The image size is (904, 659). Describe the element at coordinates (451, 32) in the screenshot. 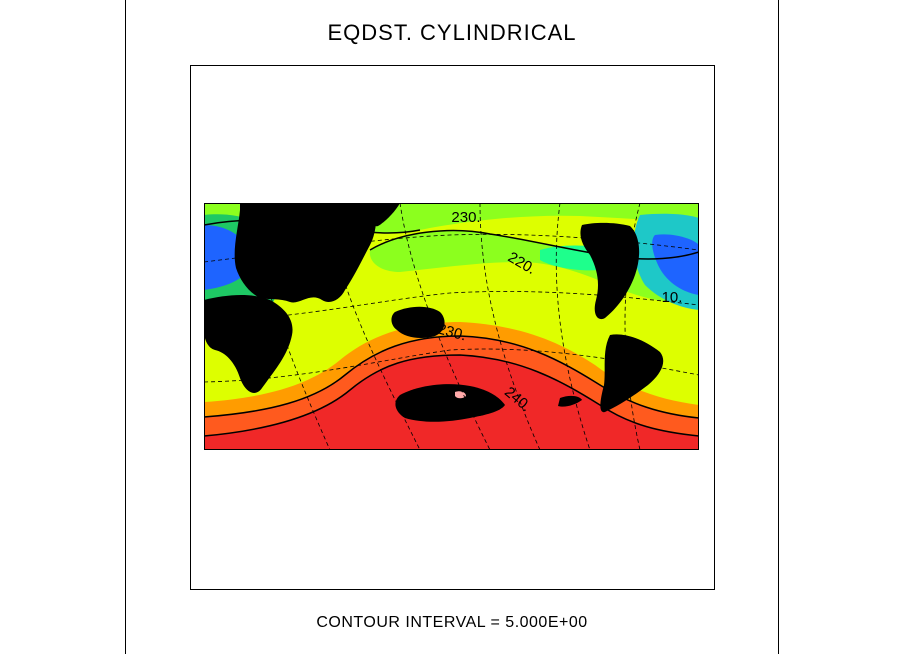

I see `title: EQDST. CYLINDRICAL` at that location.